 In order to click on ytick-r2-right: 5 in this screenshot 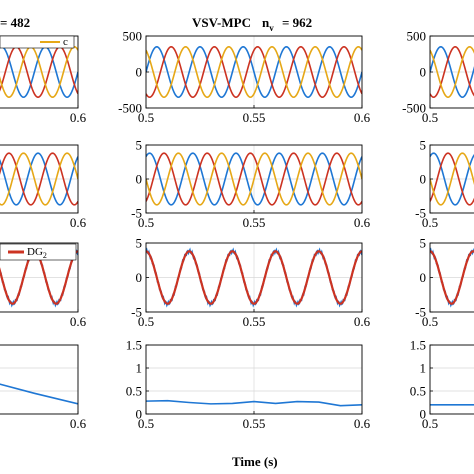, I will do `click(423, 145)`.